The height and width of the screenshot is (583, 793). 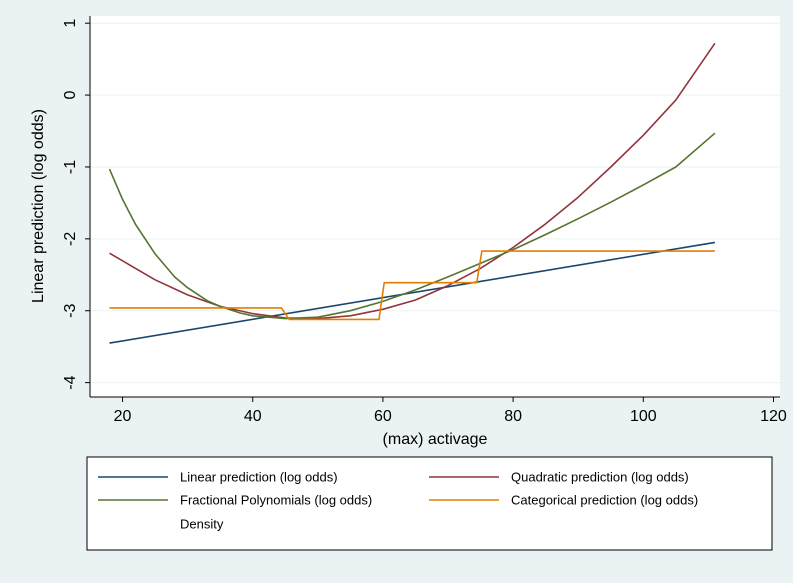 What do you see at coordinates (70, 311) in the screenshot?
I see `y-tick-label: -3` at bounding box center [70, 311].